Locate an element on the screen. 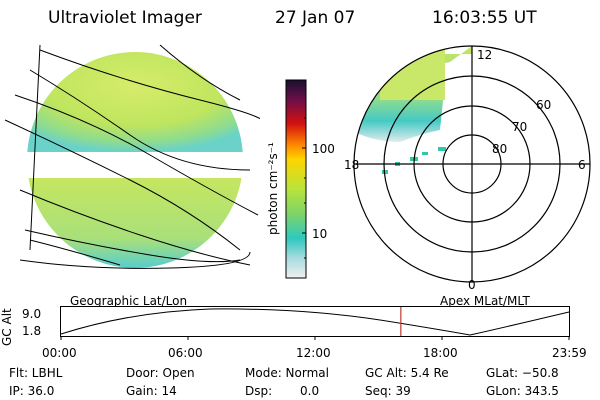 This screenshot has height=400, width=600. date-label: 27 Jan 07 is located at coordinates (315, 18).